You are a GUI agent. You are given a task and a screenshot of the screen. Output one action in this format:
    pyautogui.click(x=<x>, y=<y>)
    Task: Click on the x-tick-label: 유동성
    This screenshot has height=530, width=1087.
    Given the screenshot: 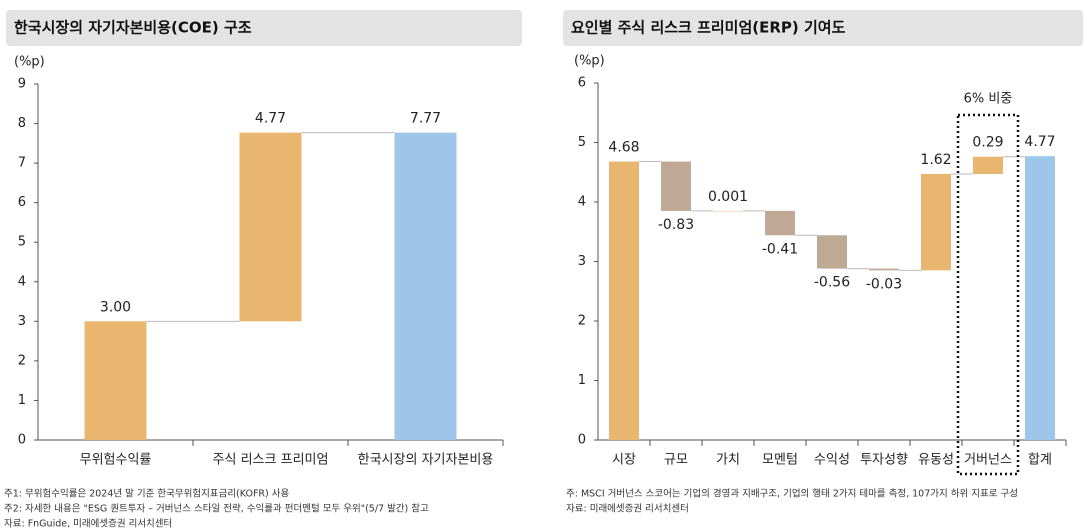 What is the action you would take?
    pyautogui.click(x=936, y=460)
    